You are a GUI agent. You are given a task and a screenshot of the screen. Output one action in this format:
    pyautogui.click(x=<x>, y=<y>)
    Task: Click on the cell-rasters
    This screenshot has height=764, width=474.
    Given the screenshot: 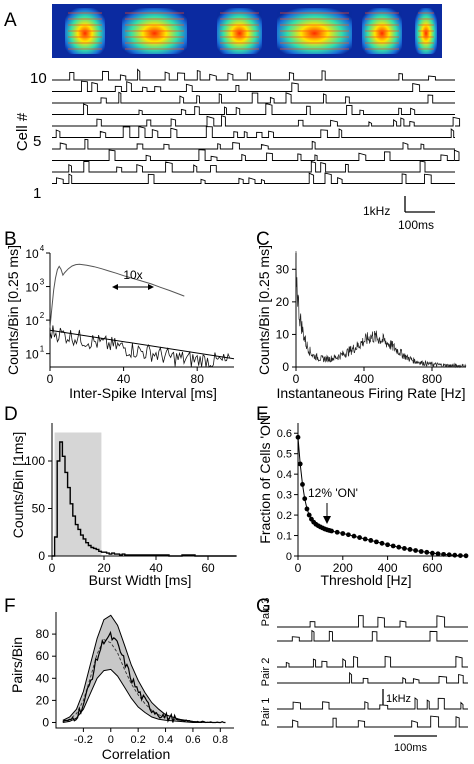 What is the action you would take?
    pyautogui.click(x=256, y=126)
    